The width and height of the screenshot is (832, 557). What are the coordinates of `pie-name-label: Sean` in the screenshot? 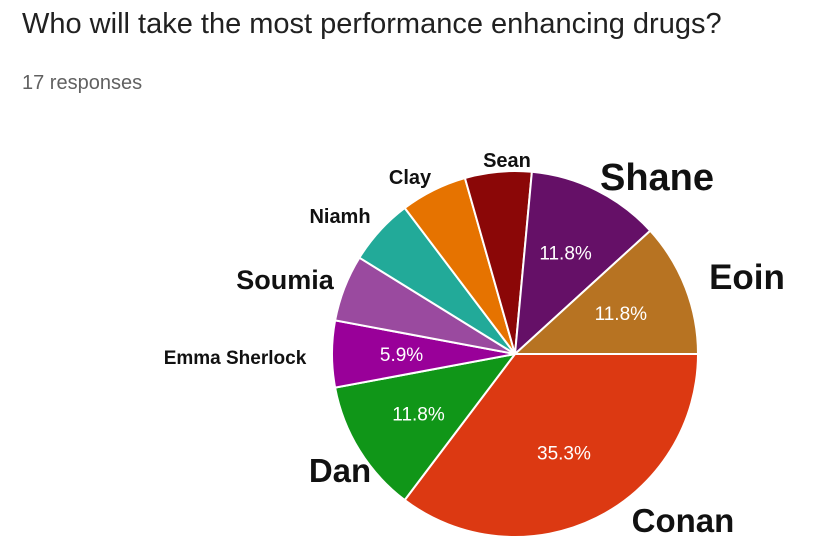 It's located at (507, 161).